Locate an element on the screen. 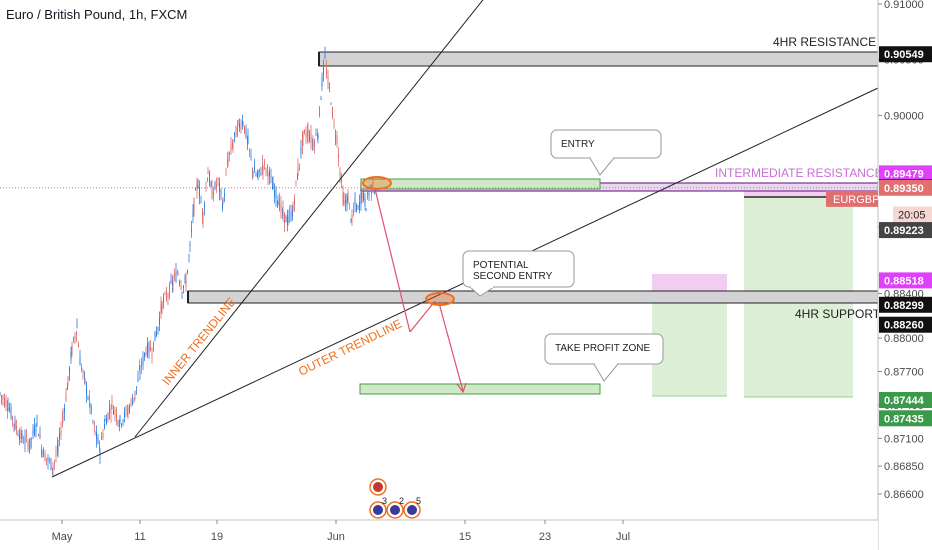 The width and height of the screenshot is (932, 550). price-tag-label: 0.90549 is located at coordinates (904, 55).